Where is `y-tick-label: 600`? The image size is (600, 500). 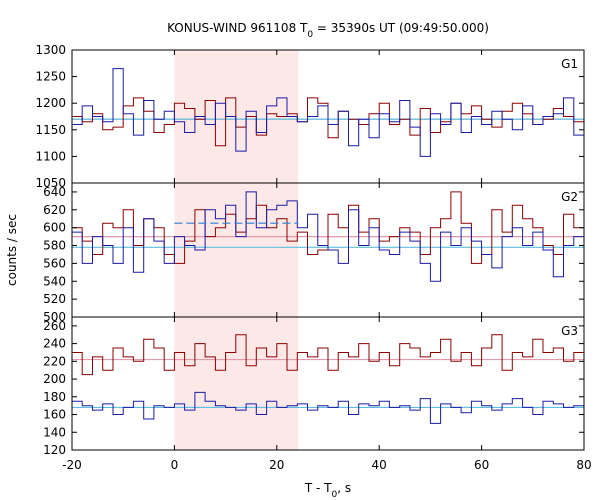 y-tick-label: 600 is located at coordinates (54, 228).